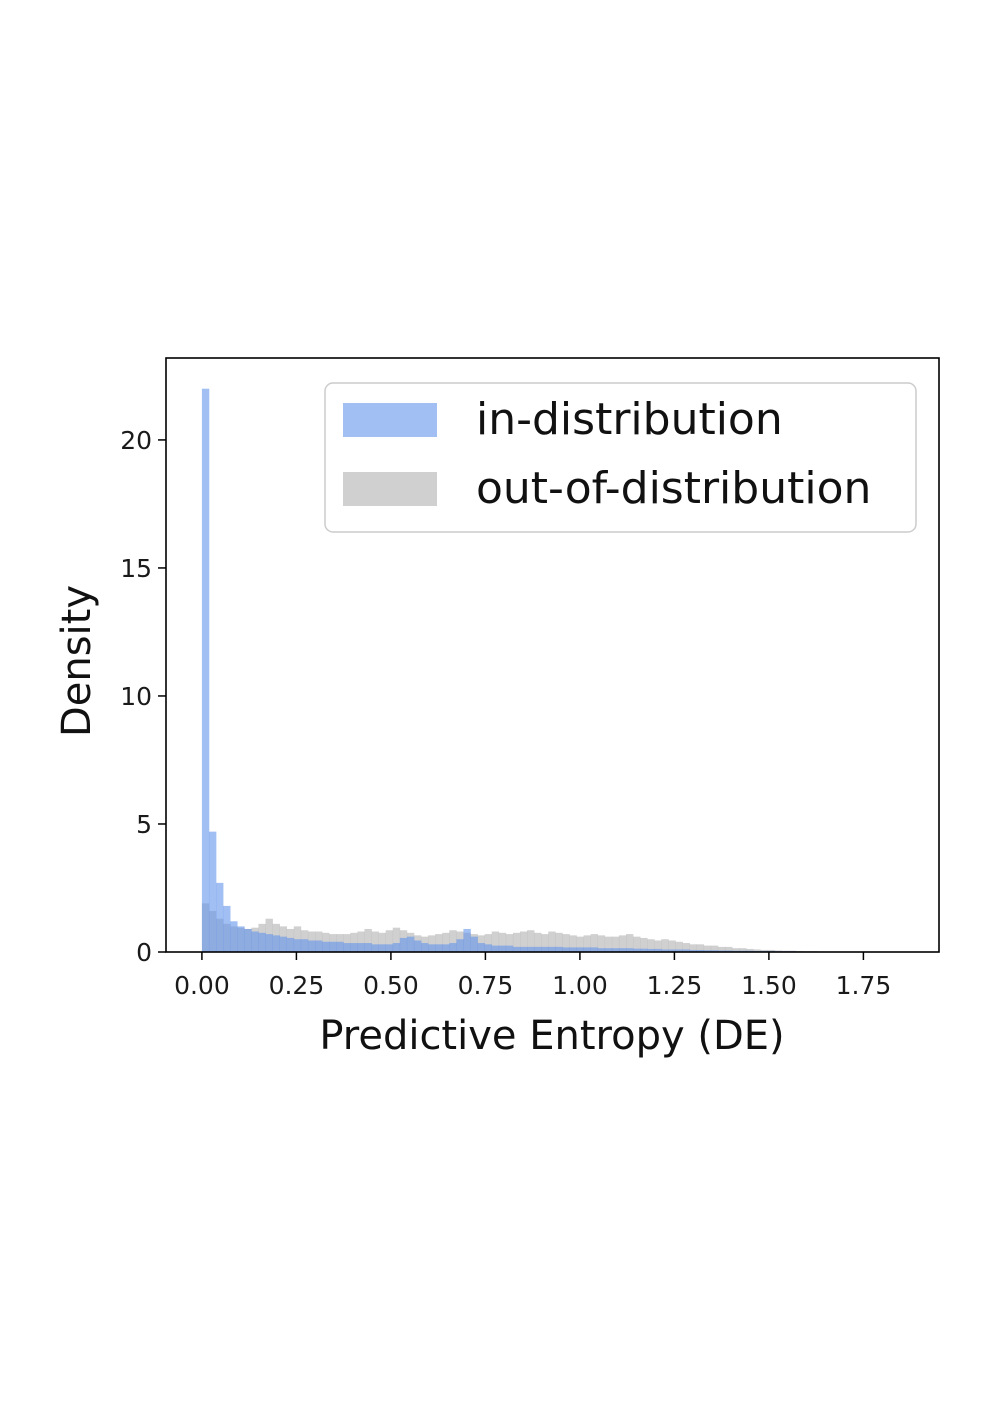  What do you see at coordinates (864, 985) in the screenshot?
I see `x-tick-label: 1.75` at bounding box center [864, 985].